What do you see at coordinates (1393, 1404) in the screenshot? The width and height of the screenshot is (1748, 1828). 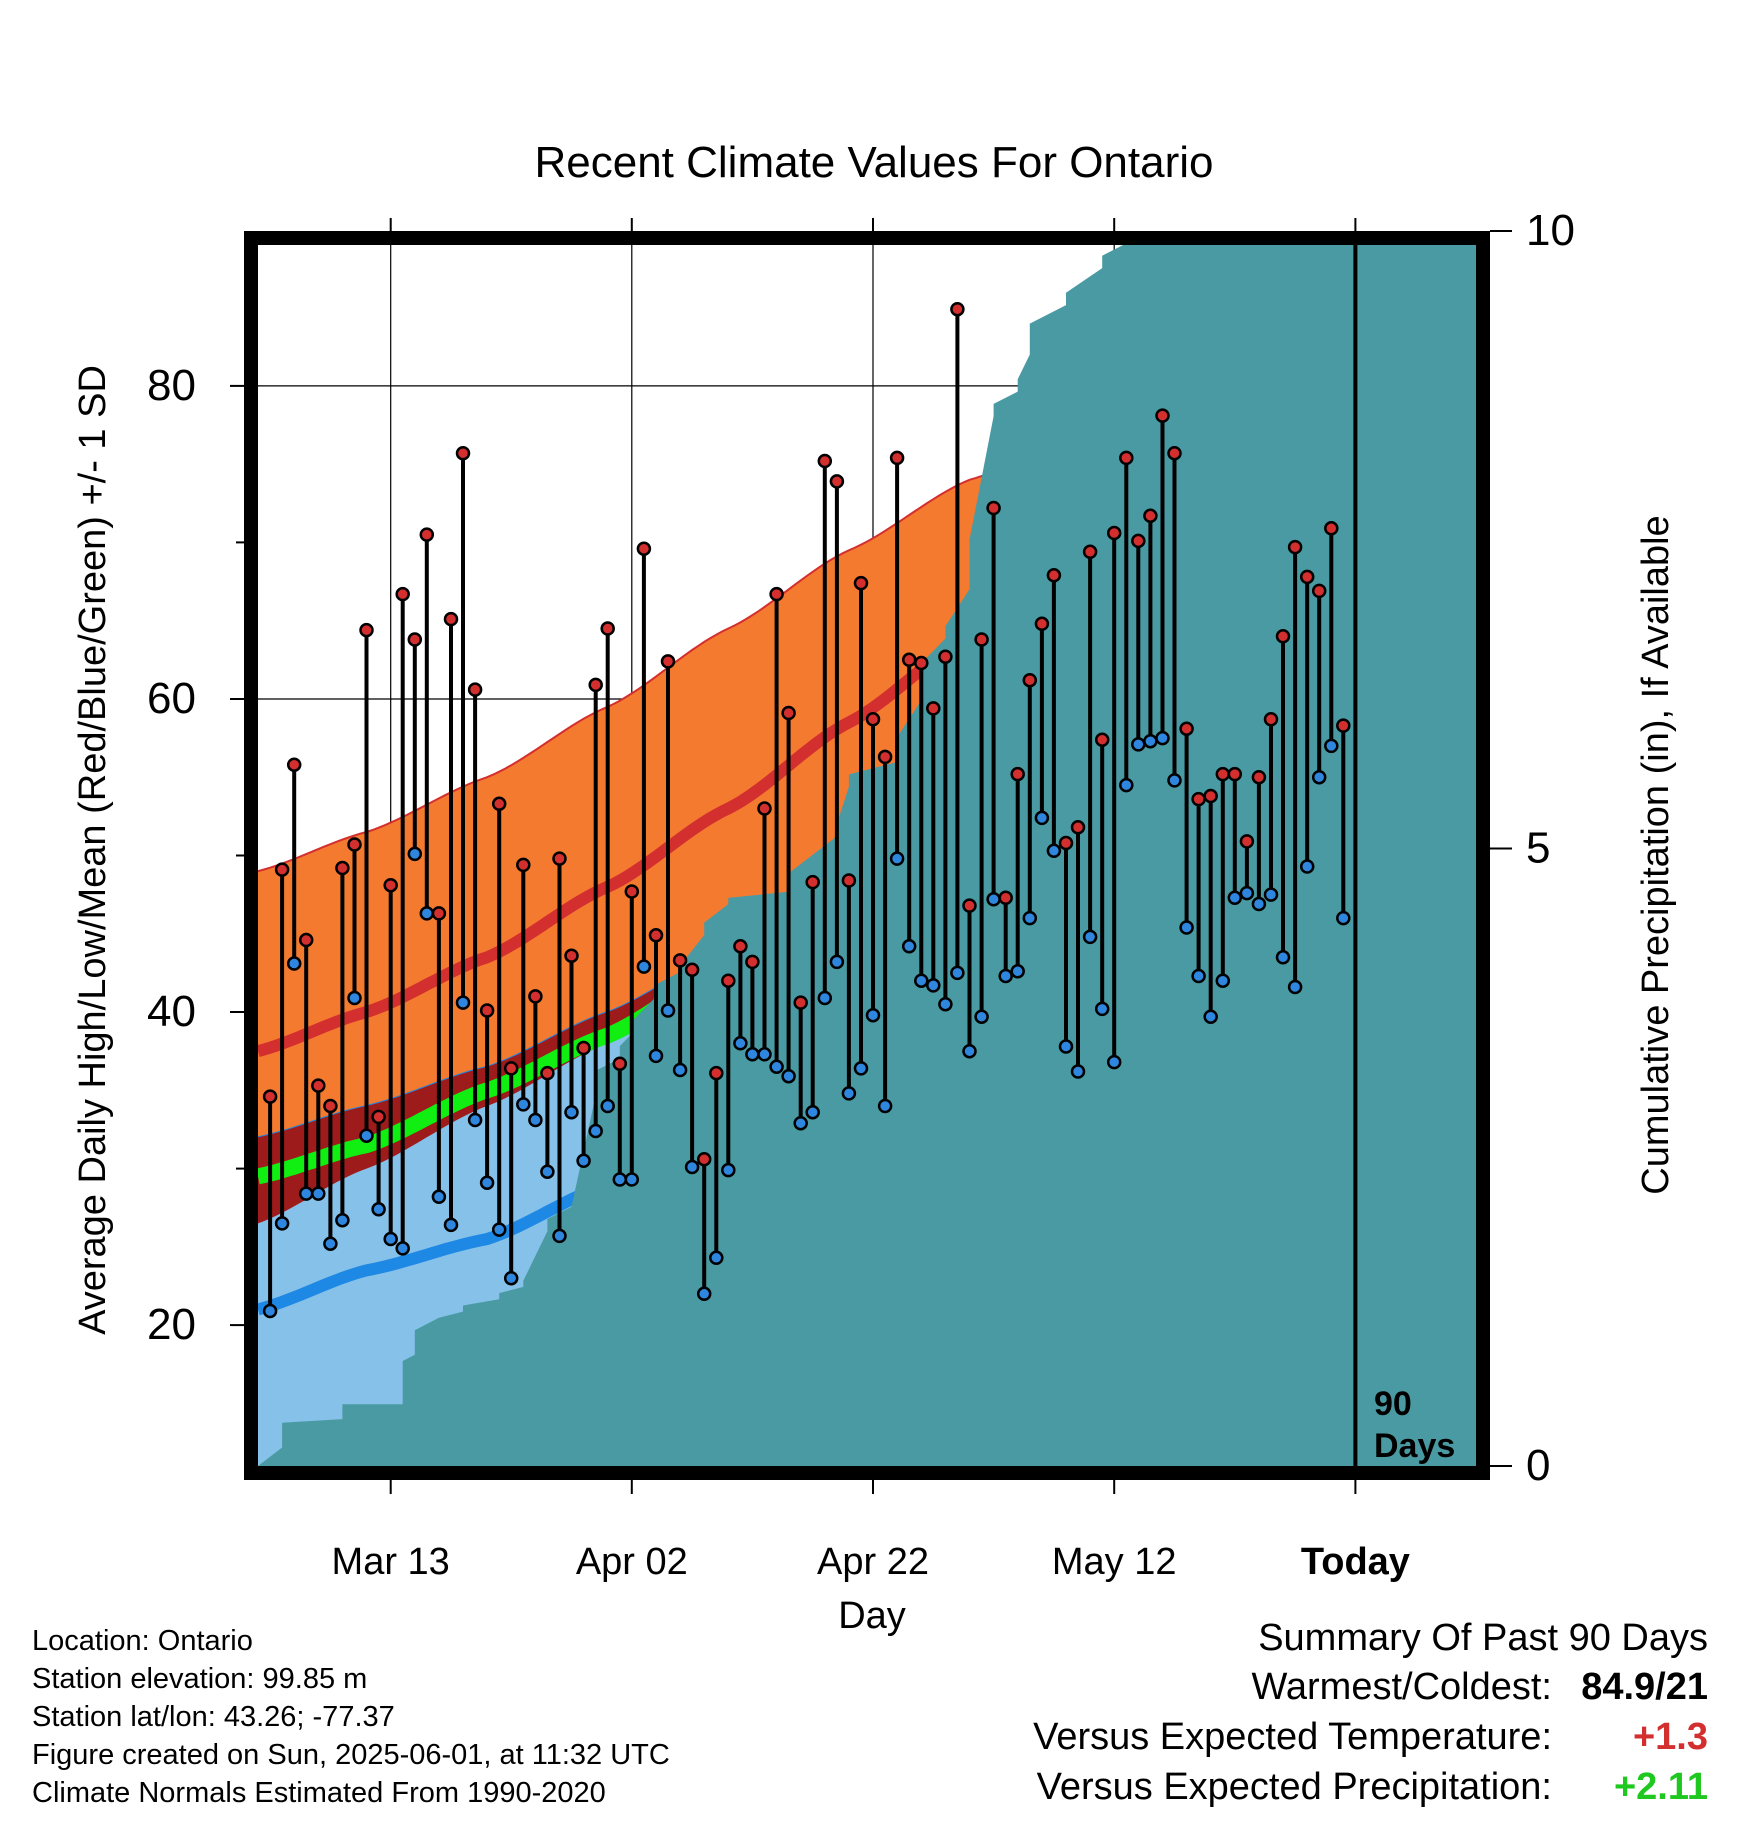 I see `today-label-number: 90` at bounding box center [1393, 1404].